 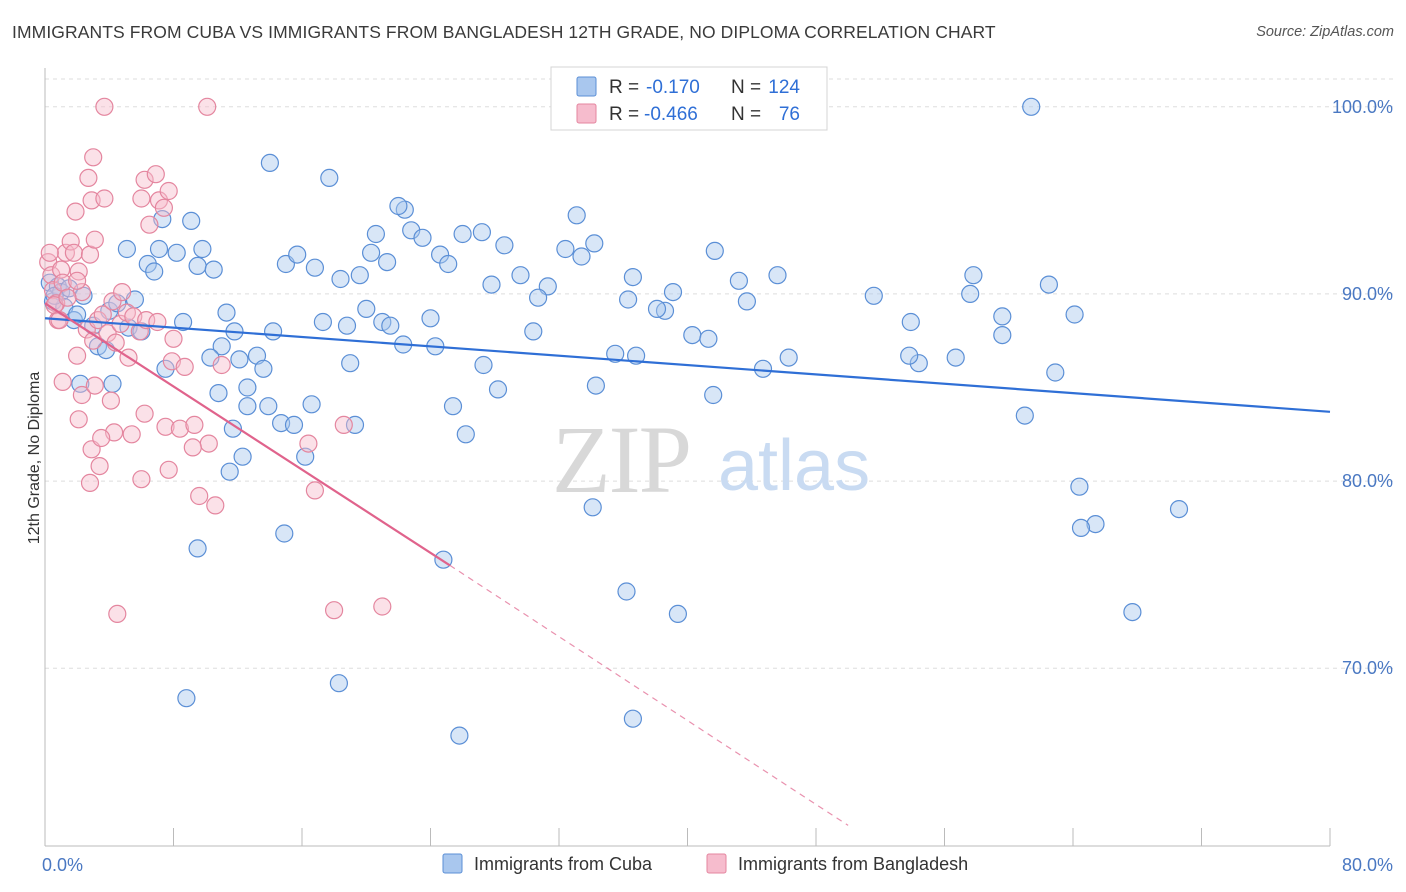 What do you see at coordinates (247, 434) in the screenshot?
I see `trendline-bangladesh` at bounding box center [247, 434].